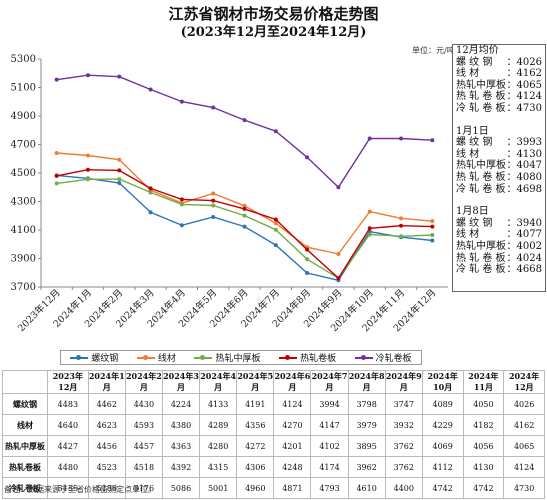  I want to click on side-panel-label: 热 轧 卷 板, so click(481, 177).